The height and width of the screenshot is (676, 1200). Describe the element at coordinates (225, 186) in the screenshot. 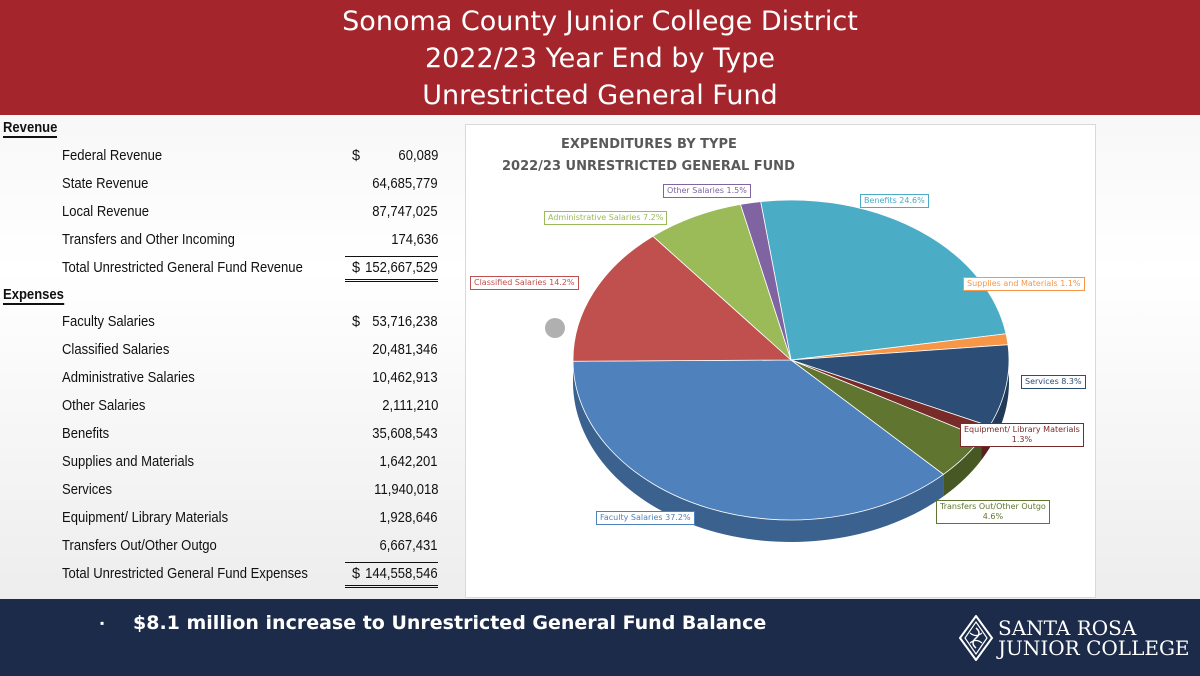

I see `table-row: State Revenue 64,685,779` at that location.